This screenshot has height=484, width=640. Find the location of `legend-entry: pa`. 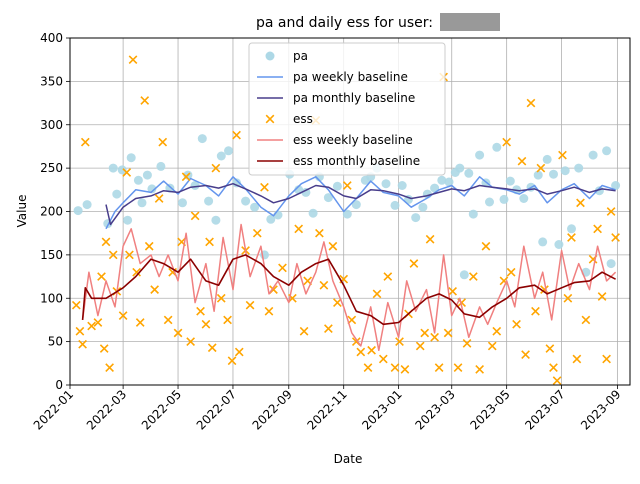

legend-entry: pa is located at coordinates (286, 56).